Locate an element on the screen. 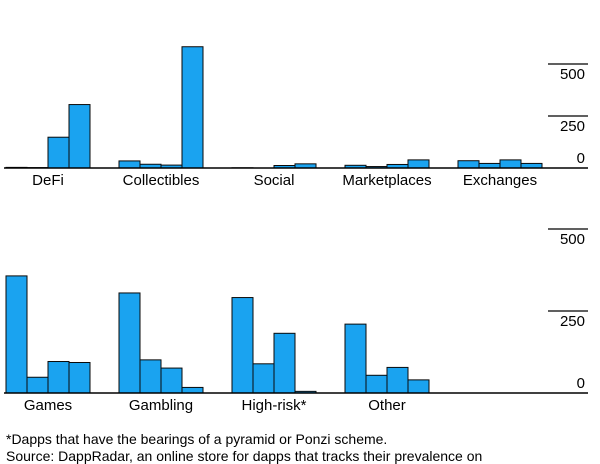  category-label: Games is located at coordinates (48, 405).